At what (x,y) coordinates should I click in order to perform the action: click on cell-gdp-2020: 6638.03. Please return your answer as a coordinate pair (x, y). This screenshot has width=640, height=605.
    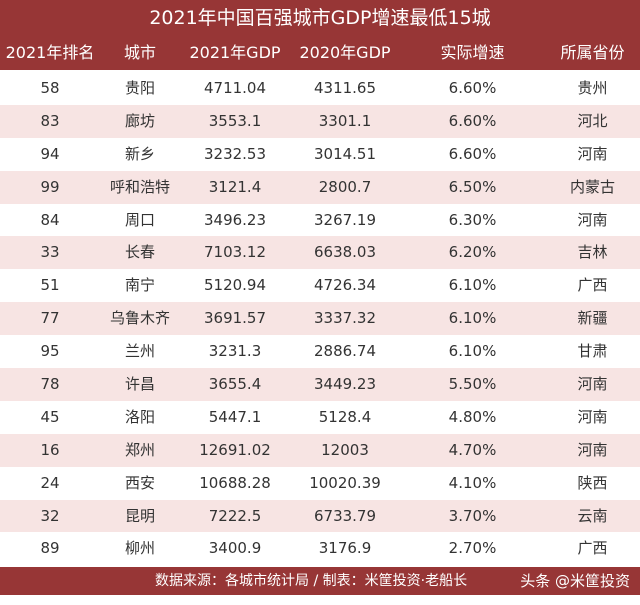
    Looking at the image, I should click on (345, 252).